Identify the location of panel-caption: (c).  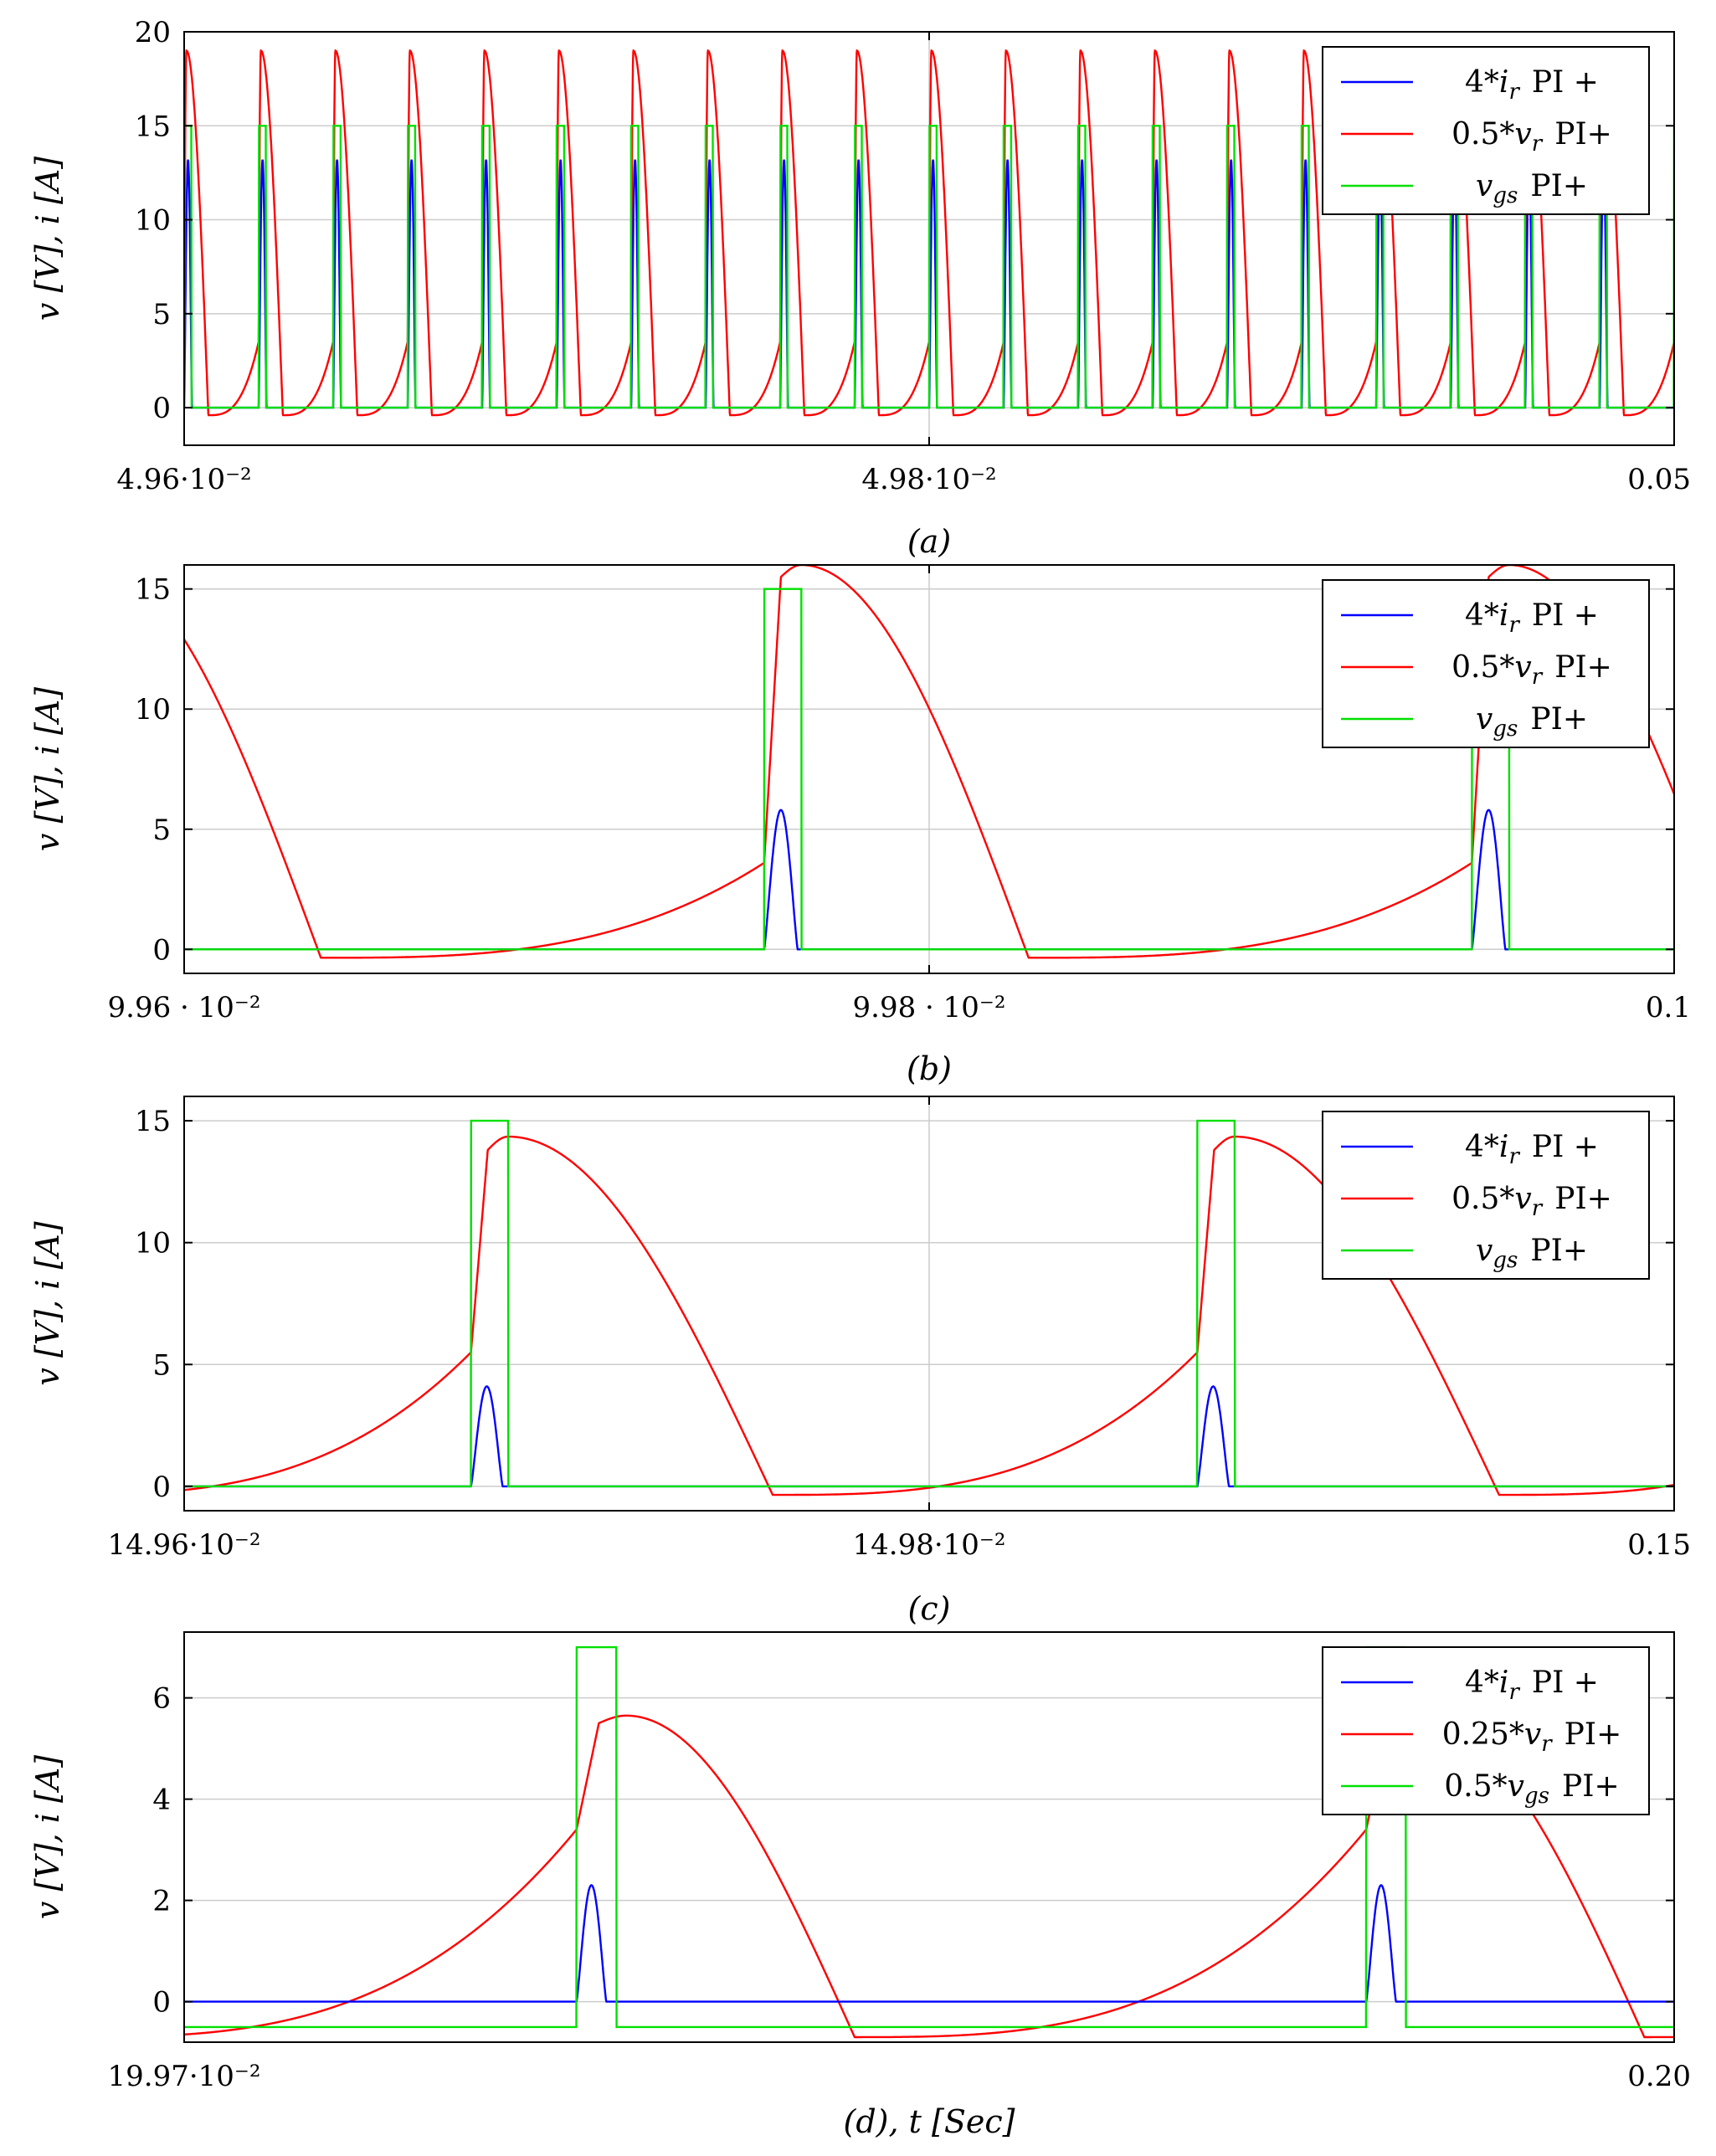
(929, 1608).